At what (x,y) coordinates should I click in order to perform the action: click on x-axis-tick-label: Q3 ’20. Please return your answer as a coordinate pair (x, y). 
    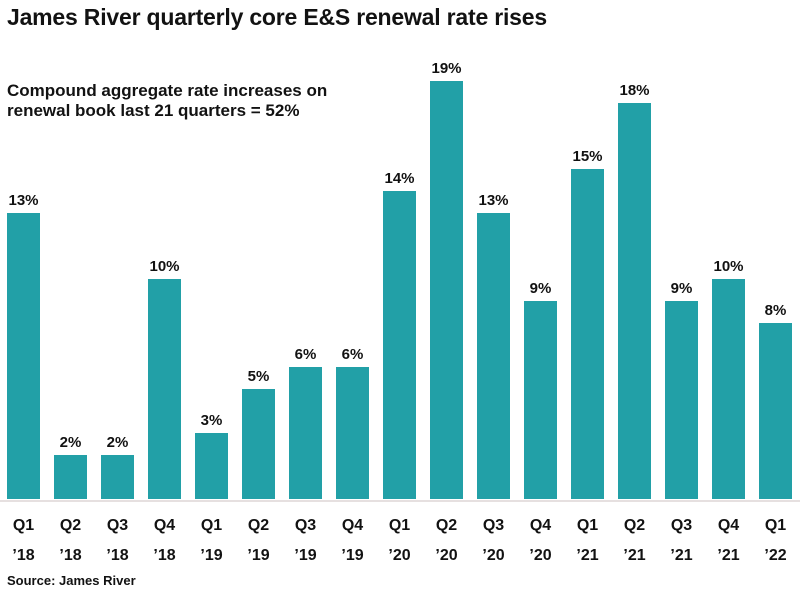
    Looking at the image, I should click on (493, 540).